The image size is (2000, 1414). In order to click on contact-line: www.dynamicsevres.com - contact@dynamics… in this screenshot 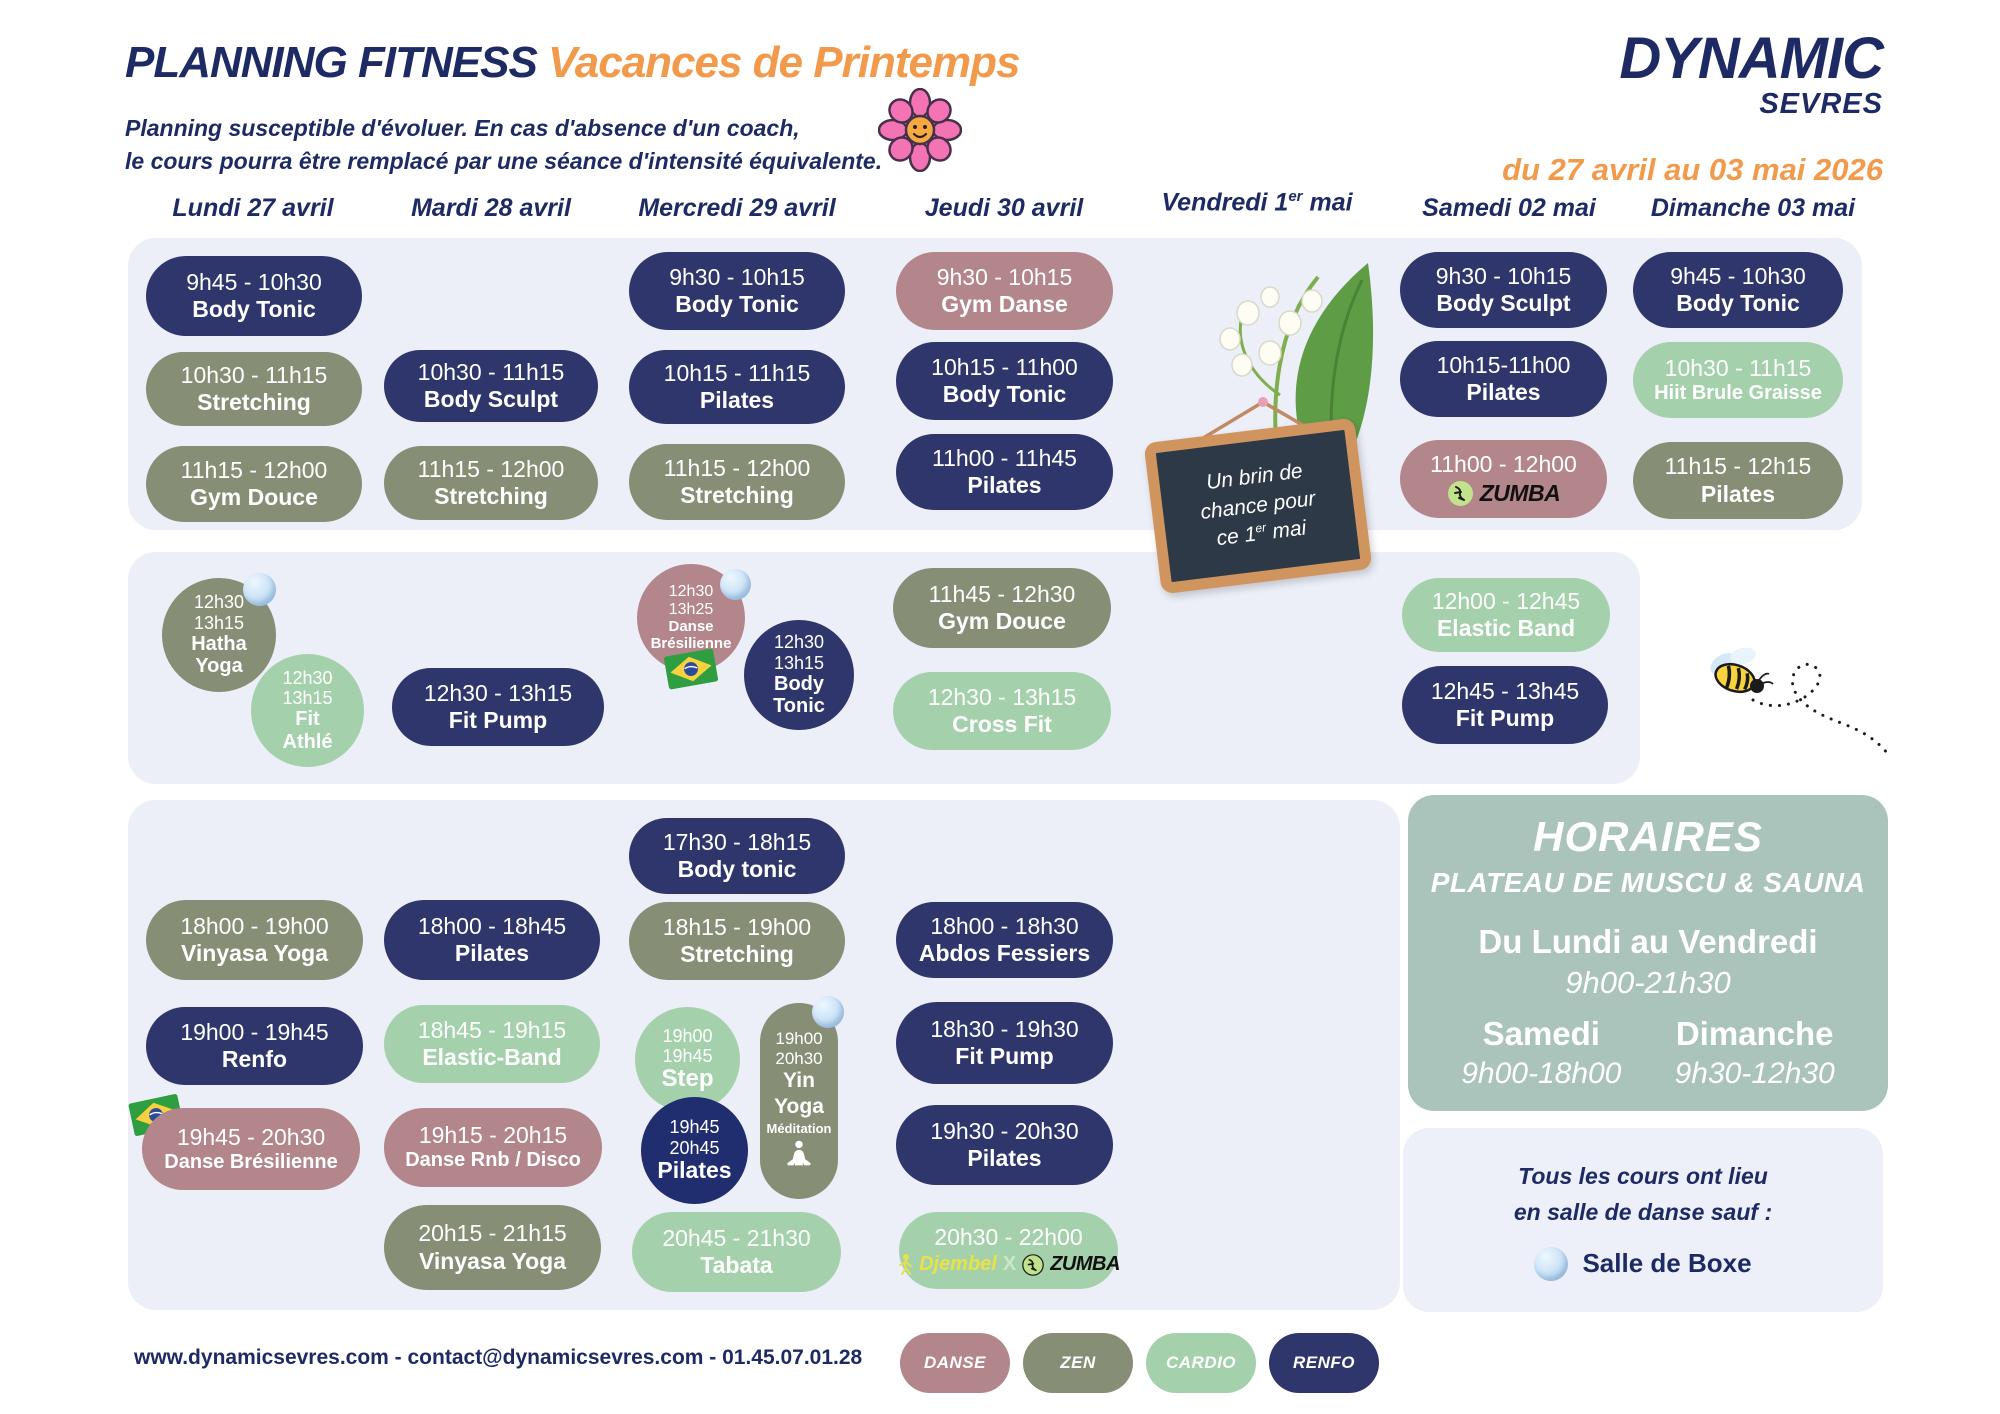, I will do `click(498, 1357)`.